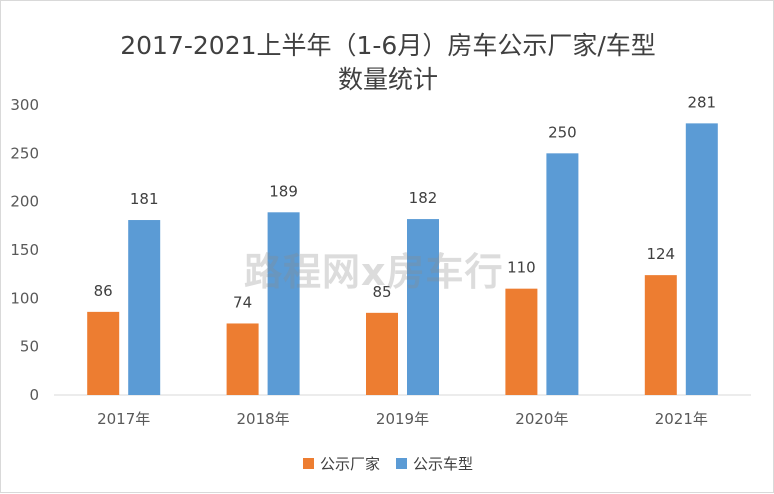  What do you see at coordinates (349, 464) in the screenshot?
I see `legend-label-manufacturers: 公示厂家` at bounding box center [349, 464].